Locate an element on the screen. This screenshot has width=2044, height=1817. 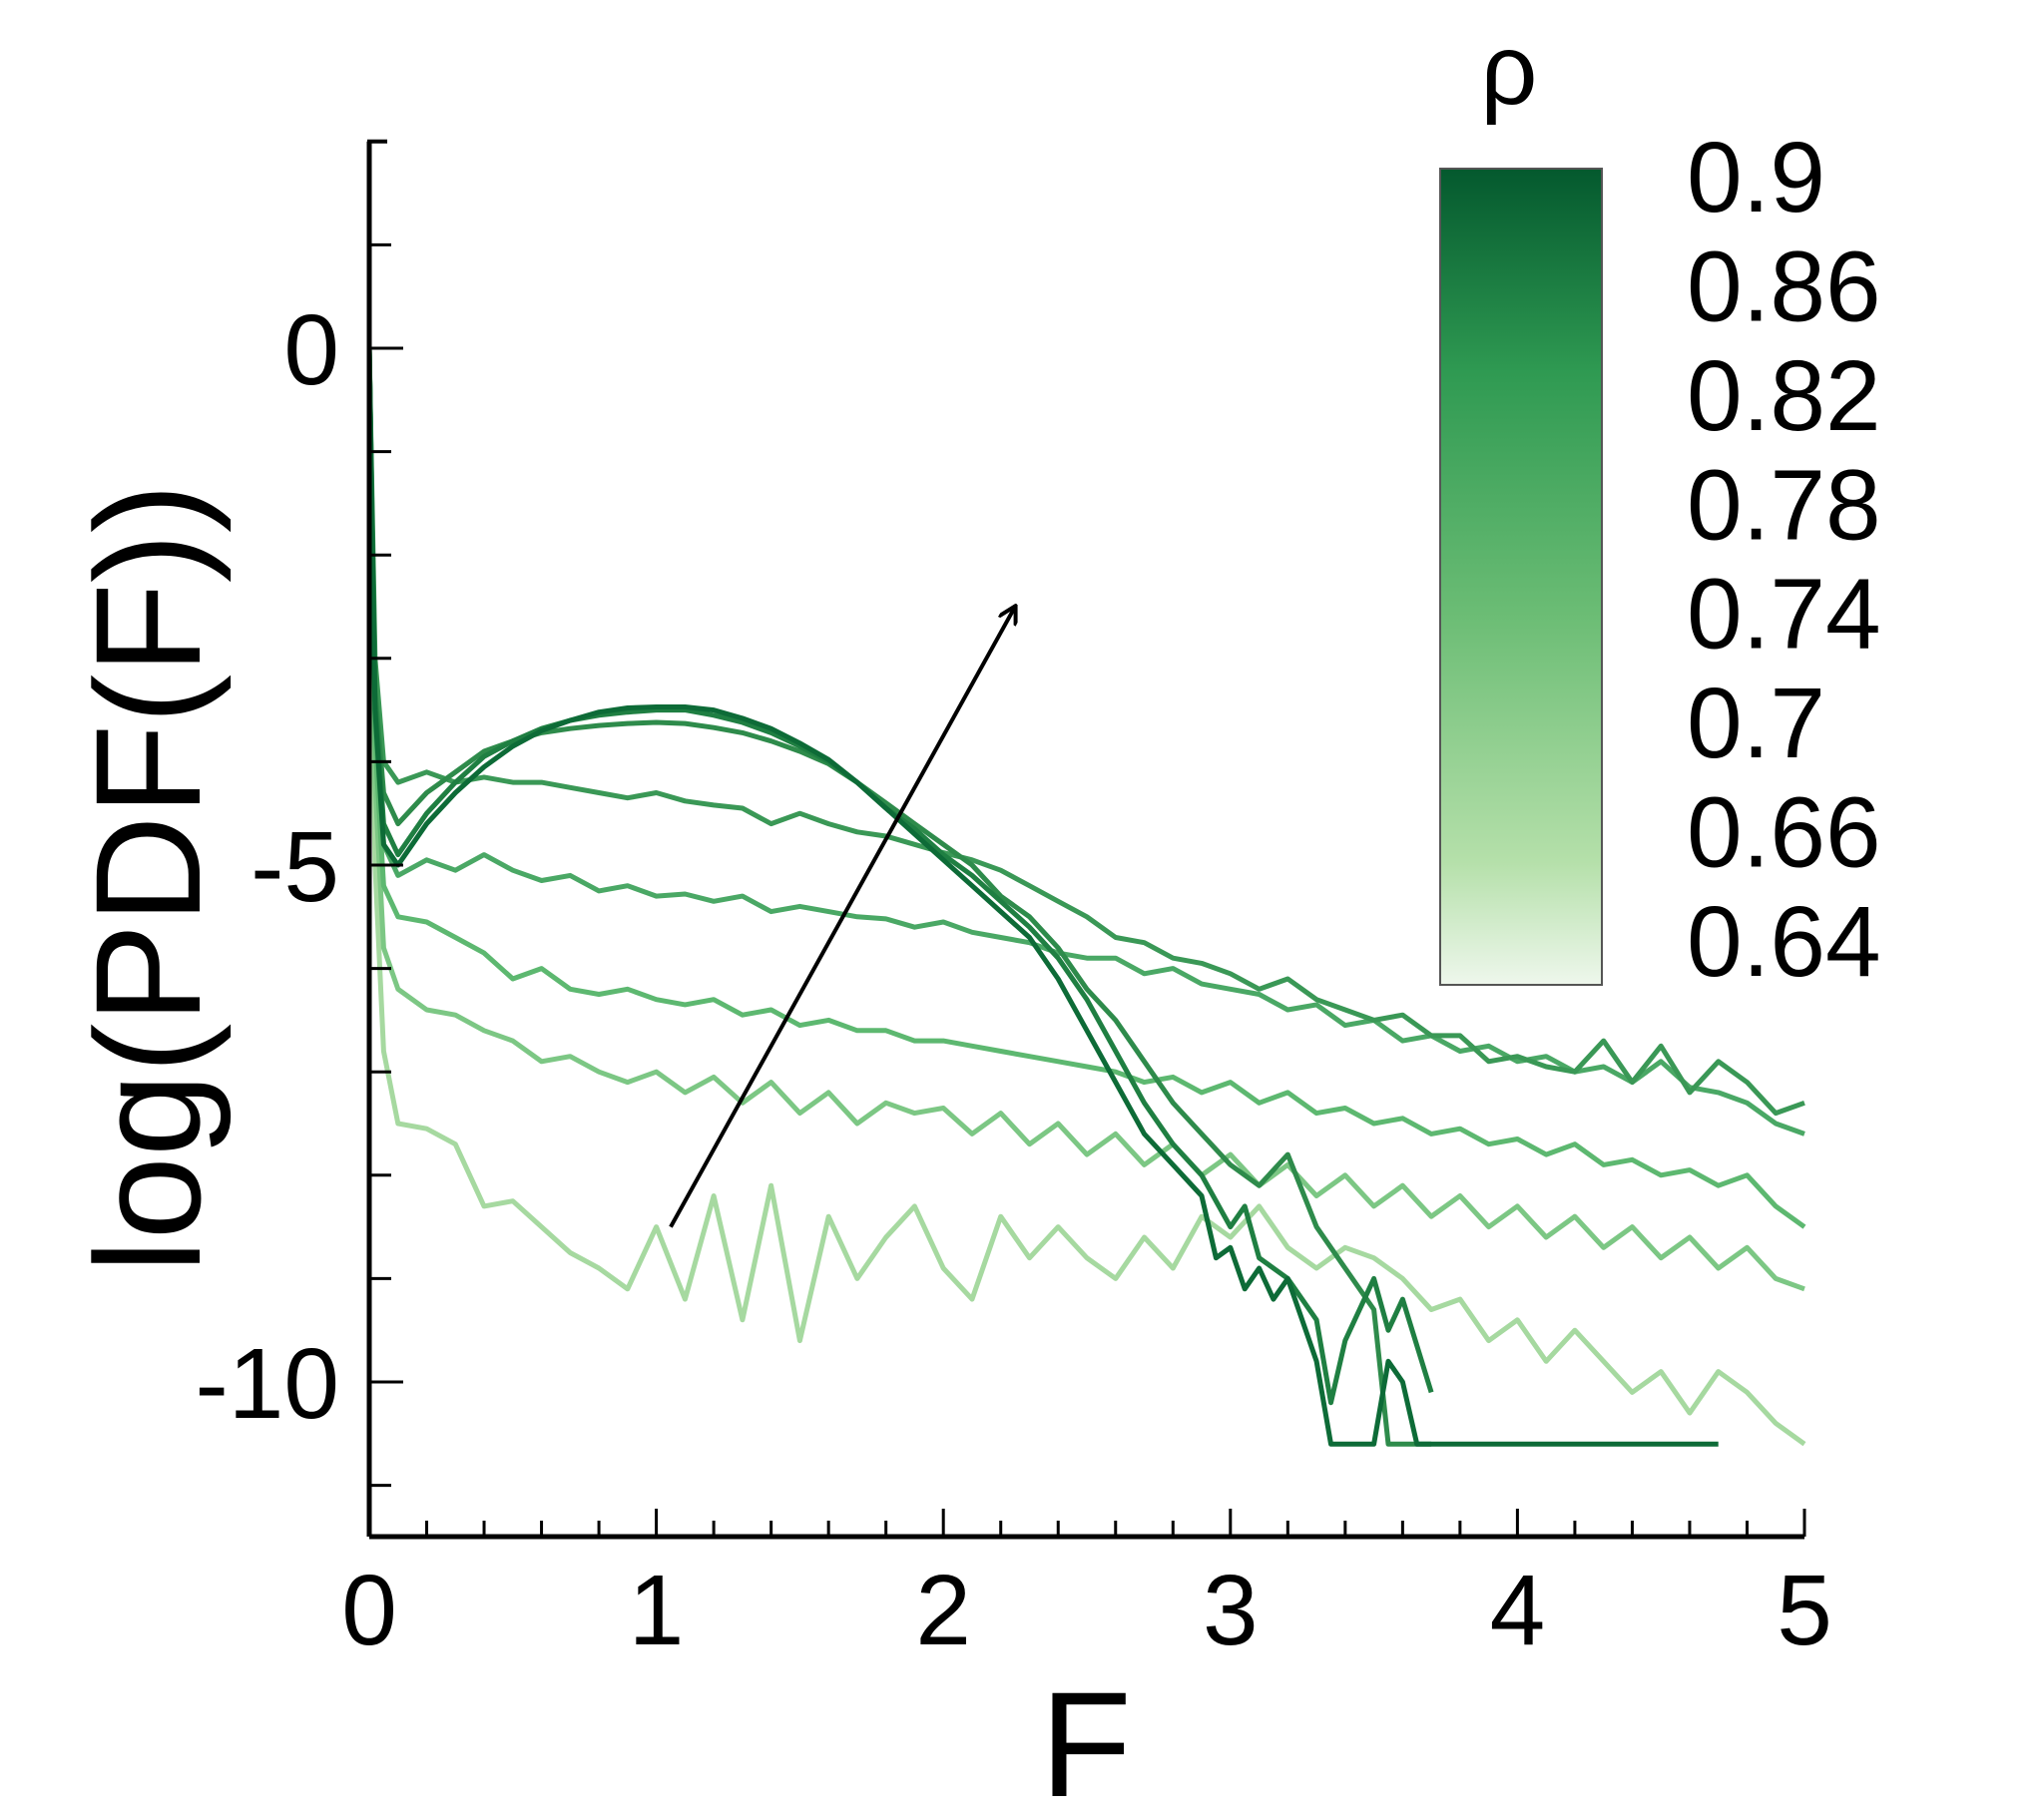
colorbar-label: 0.66 is located at coordinates (1784, 833).